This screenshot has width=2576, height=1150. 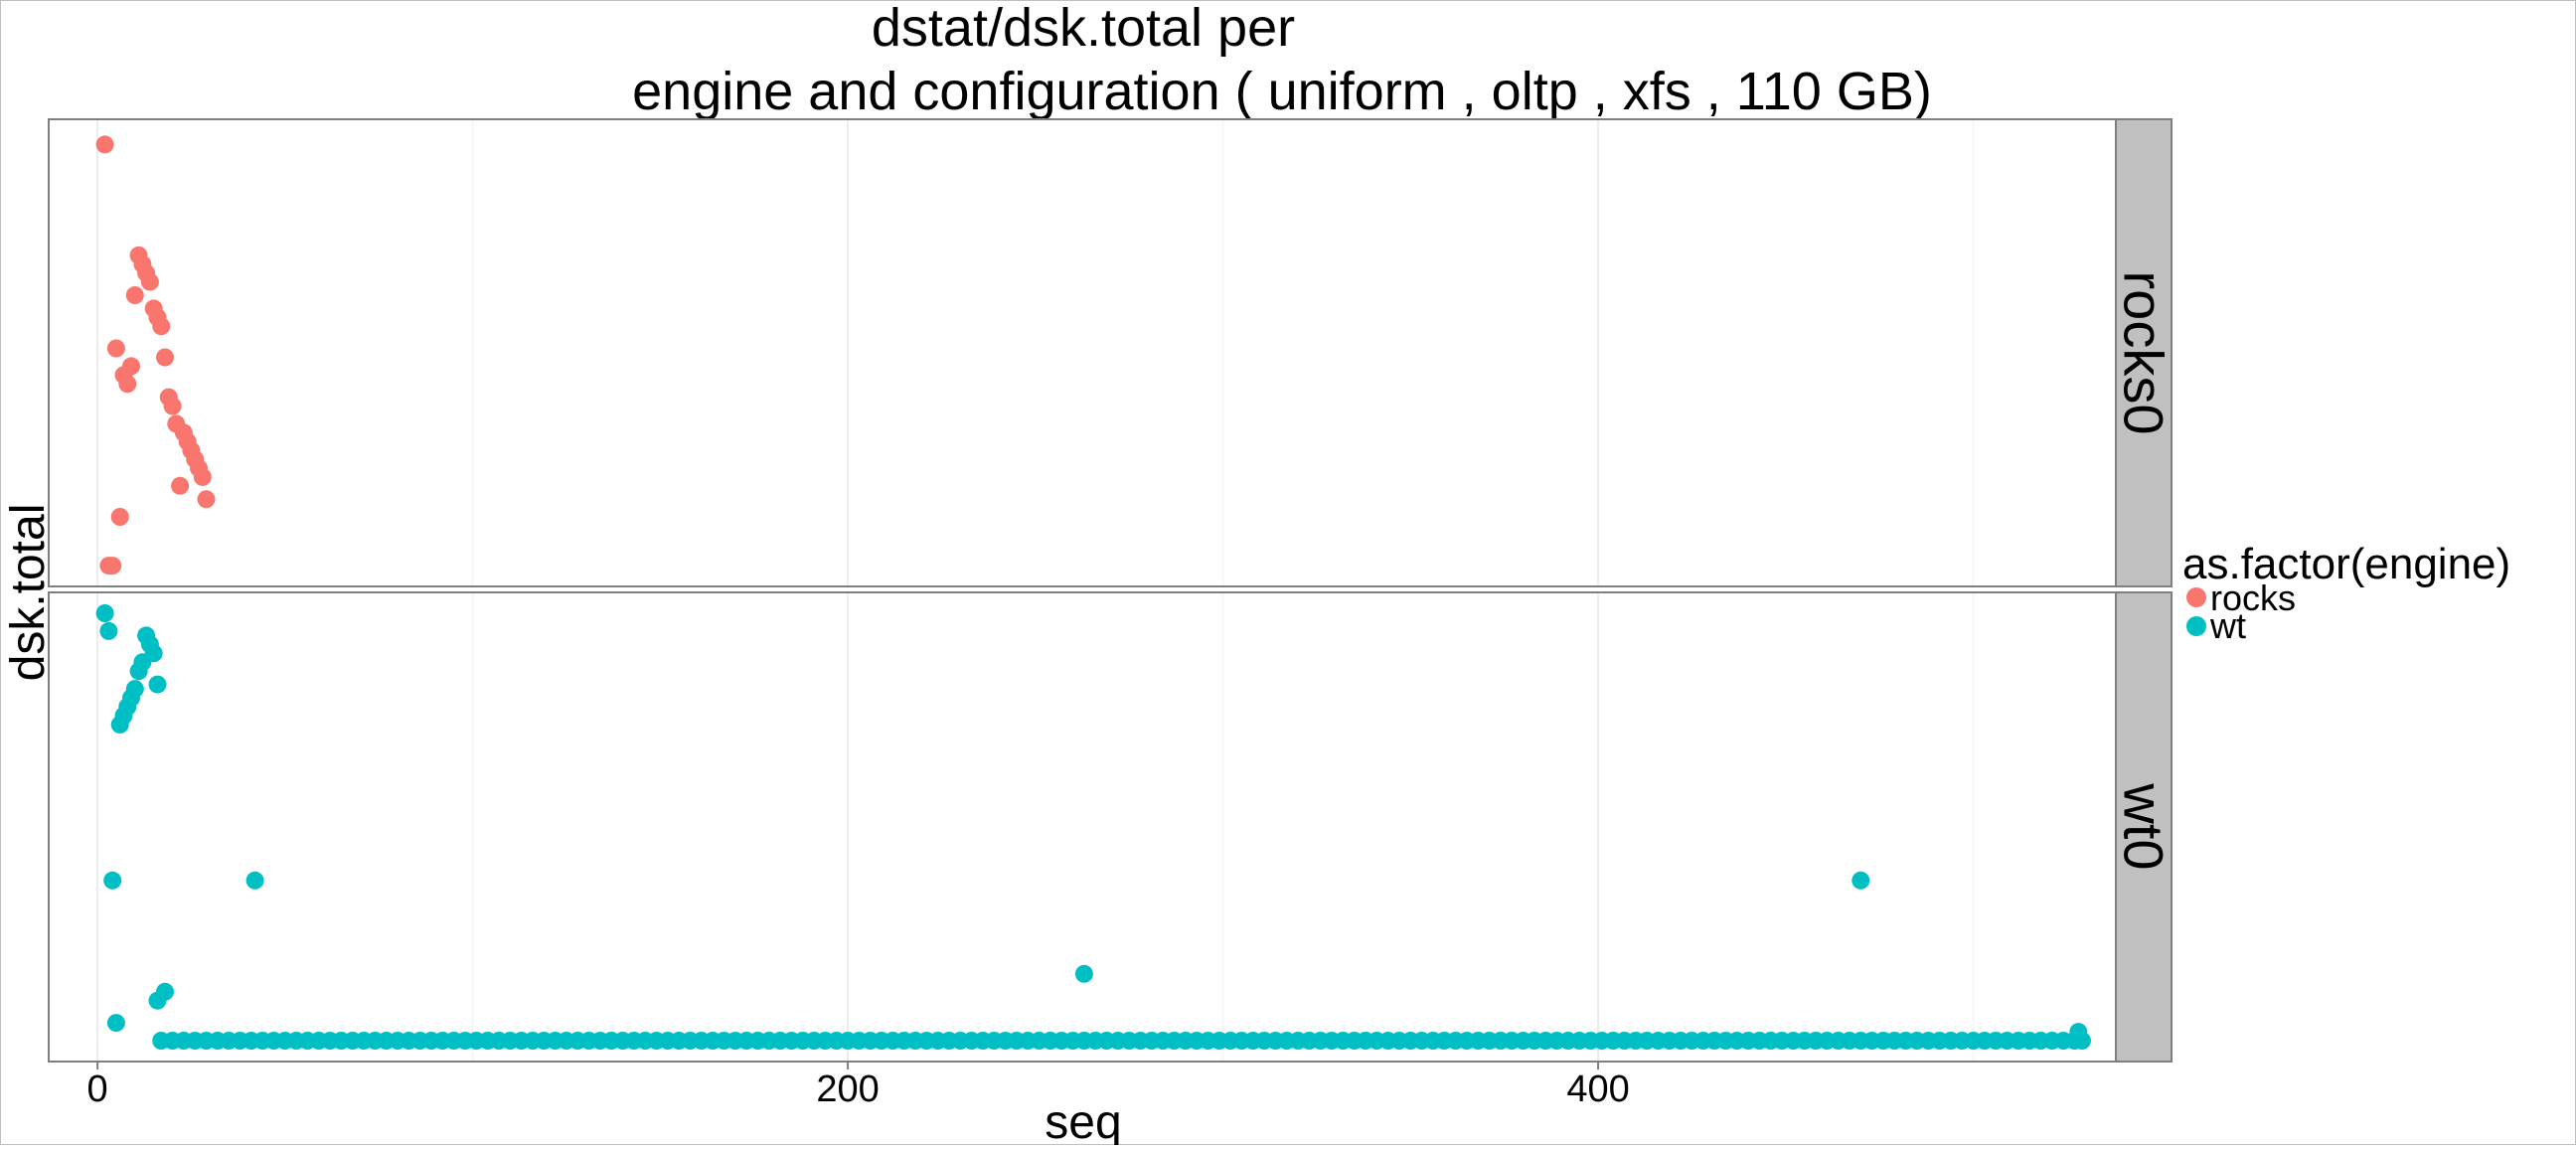 What do you see at coordinates (97, 1089) in the screenshot?
I see `x-tick-label: 0` at bounding box center [97, 1089].